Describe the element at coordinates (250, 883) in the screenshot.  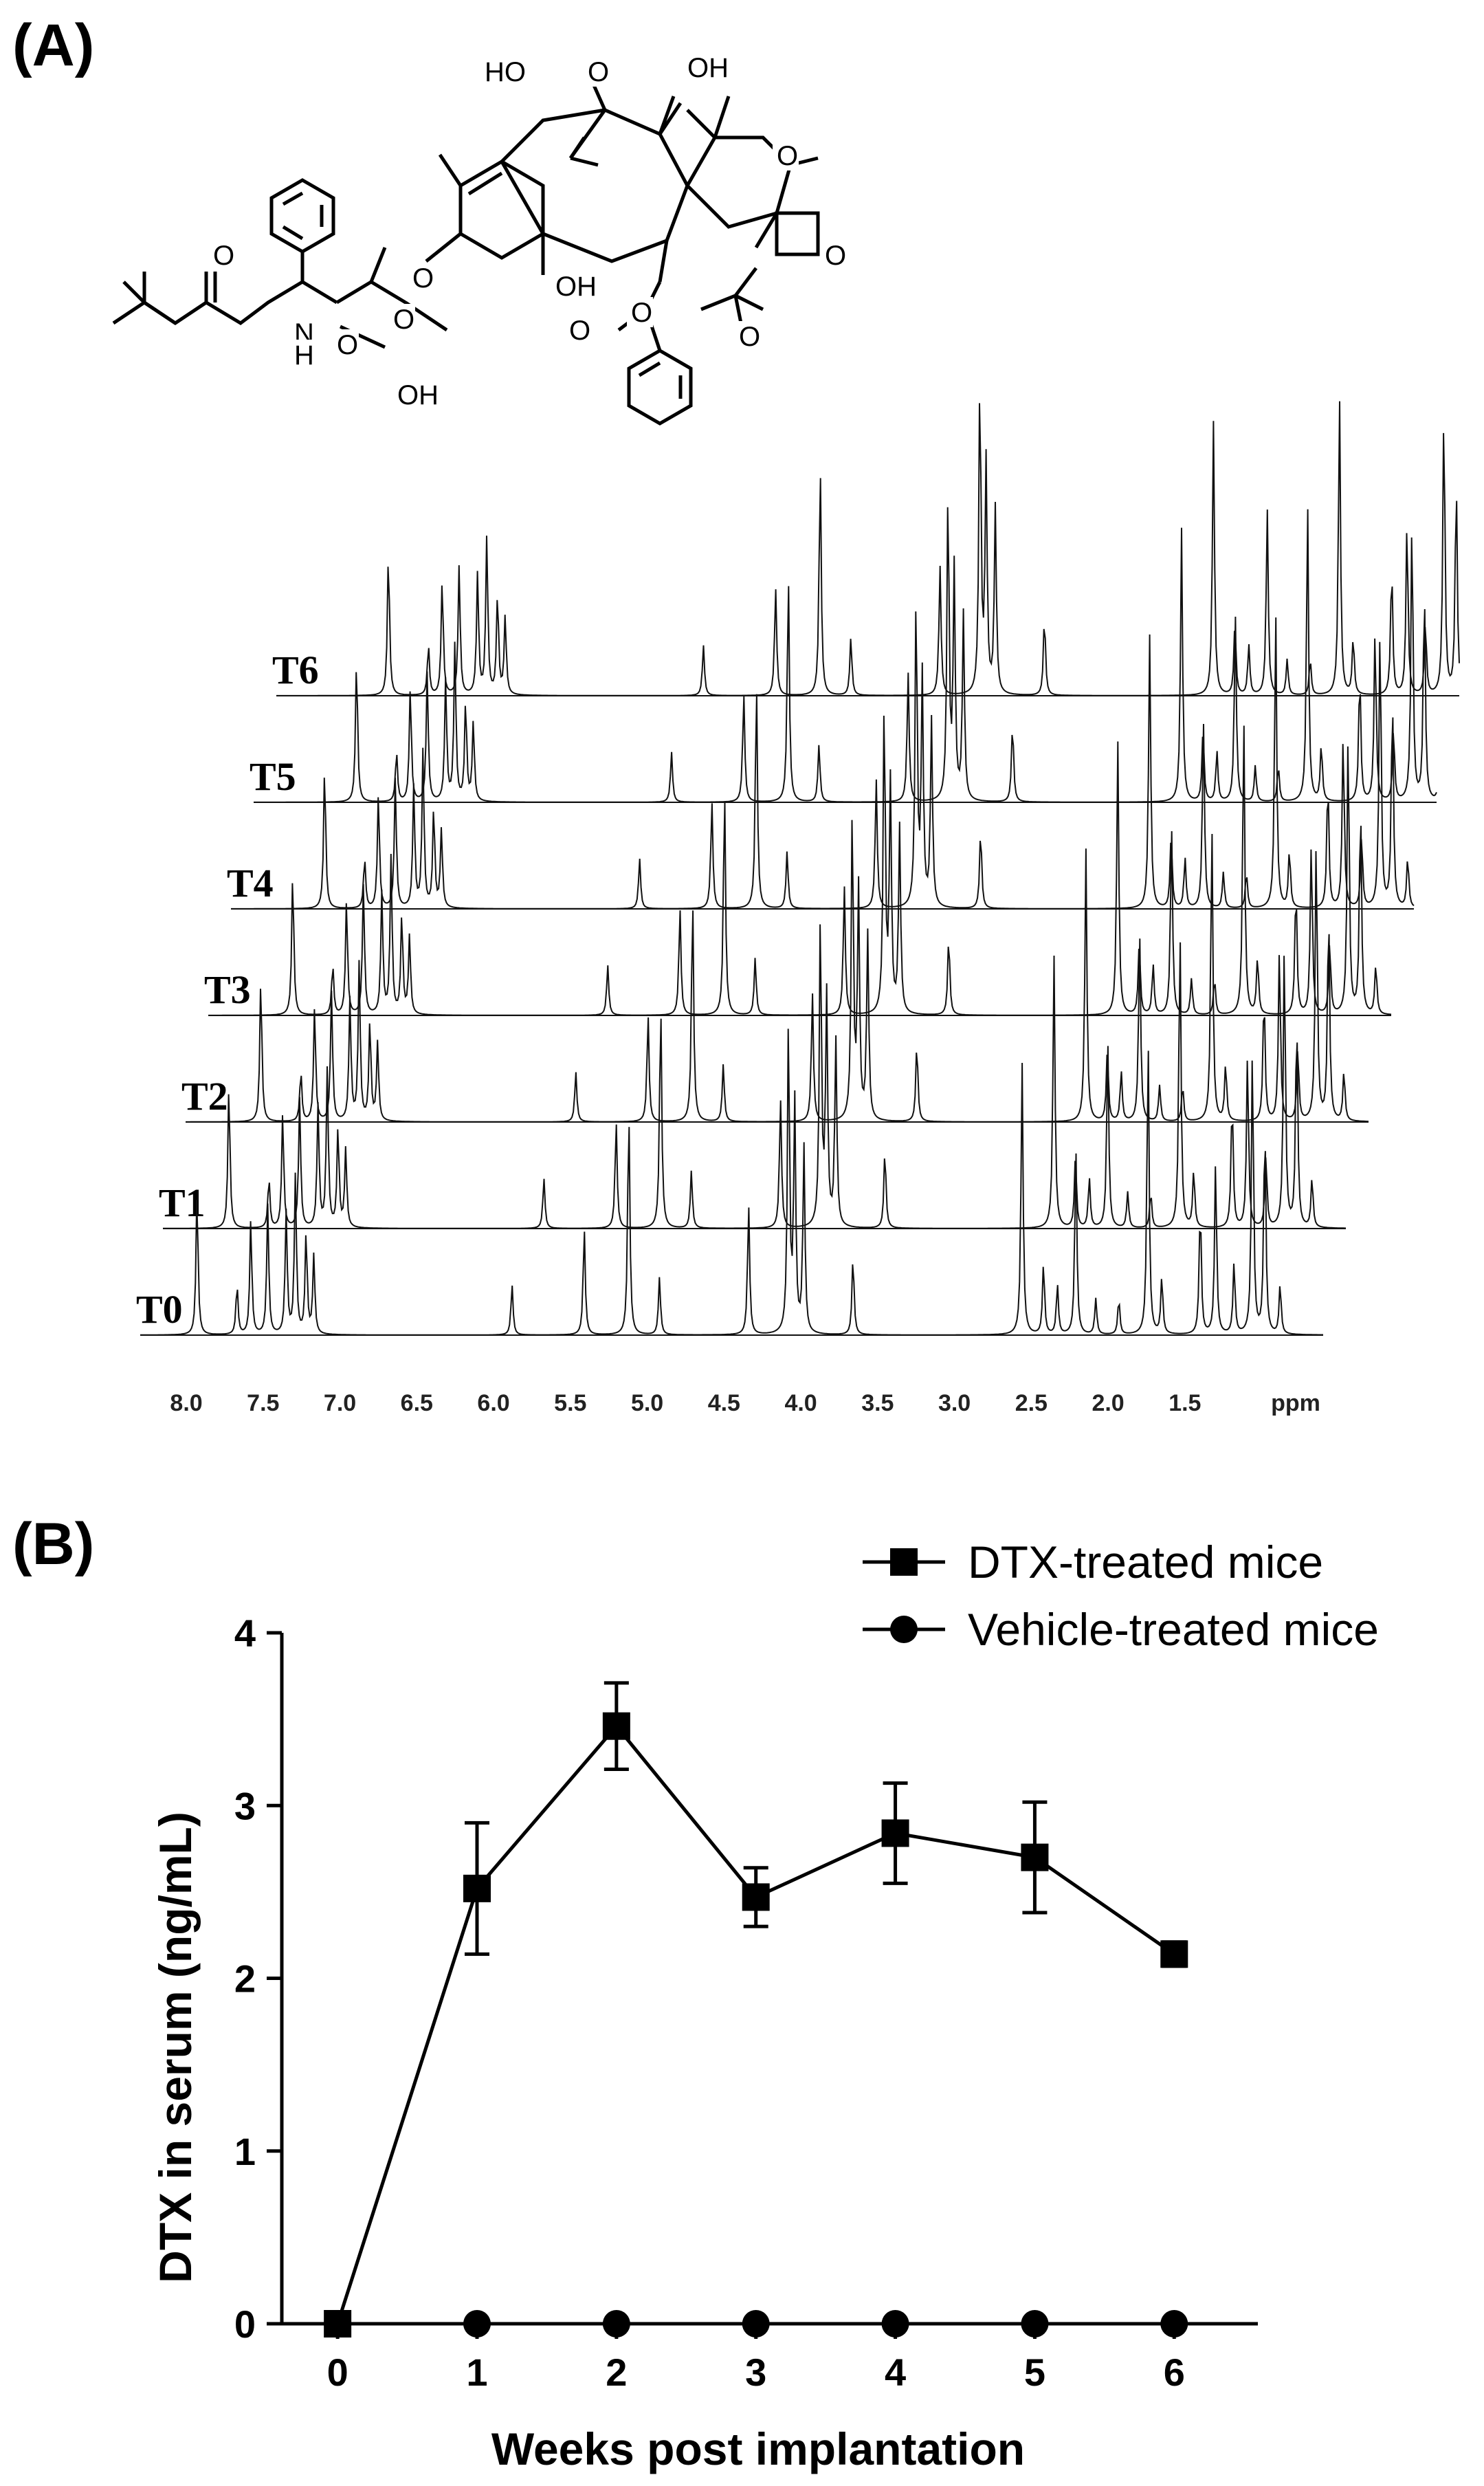
I see `nmr-trace-label: T4` at that location.